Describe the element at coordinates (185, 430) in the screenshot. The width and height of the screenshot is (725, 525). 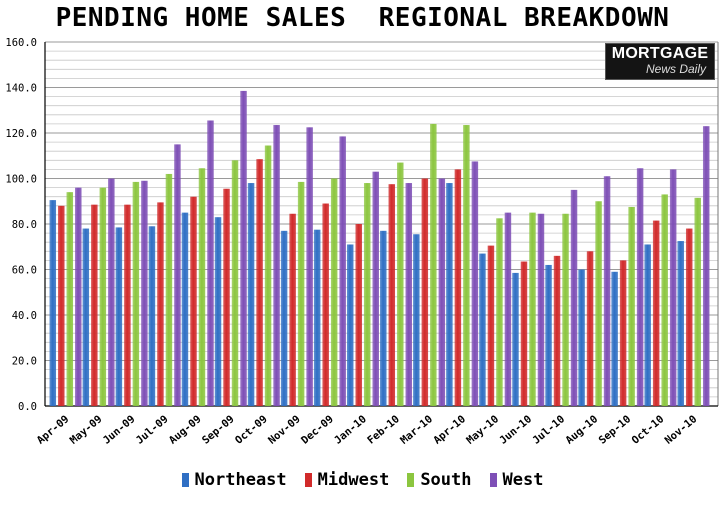
I see `x-tick-label: Aug-09` at that location.